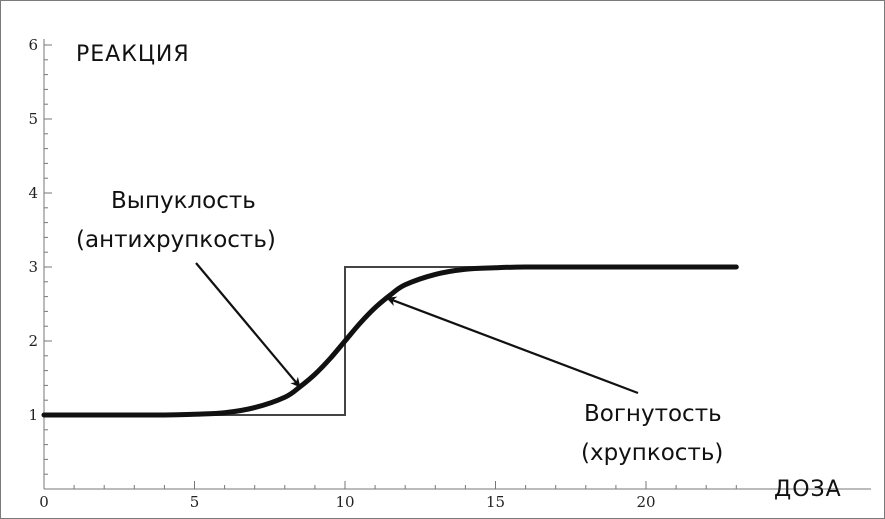 This screenshot has width=885, height=519. I want to click on x-tick-label: 5, so click(195, 502).